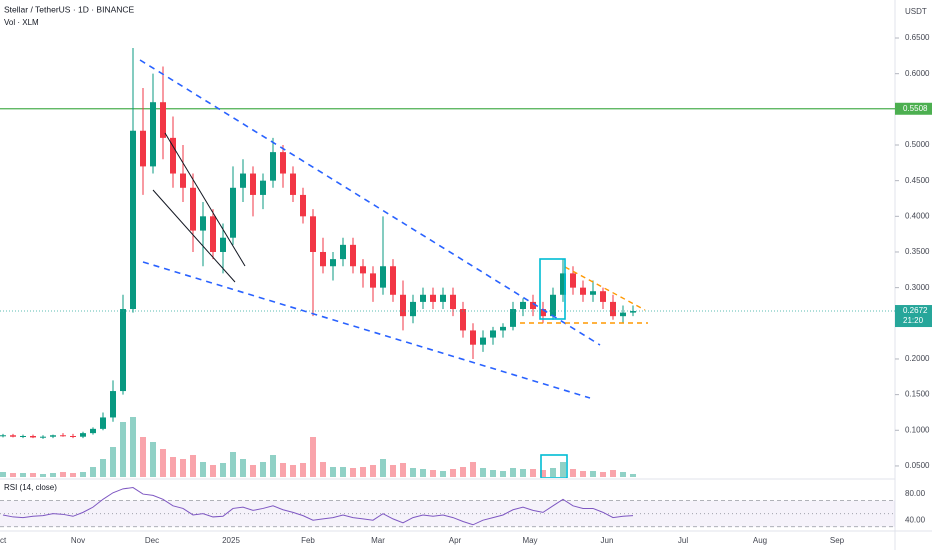 The height and width of the screenshot is (550, 932). Describe the element at coordinates (607, 540) in the screenshot. I see `x-tick-label: Jun` at that location.